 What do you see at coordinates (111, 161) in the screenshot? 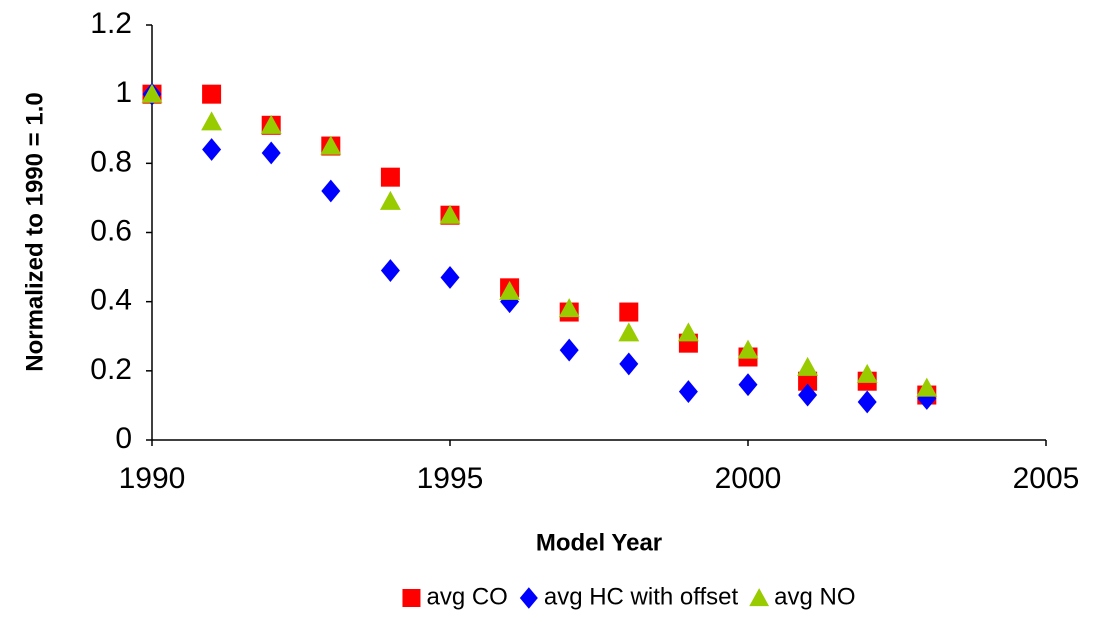
I see `y-tick-label: 0.8` at bounding box center [111, 161].